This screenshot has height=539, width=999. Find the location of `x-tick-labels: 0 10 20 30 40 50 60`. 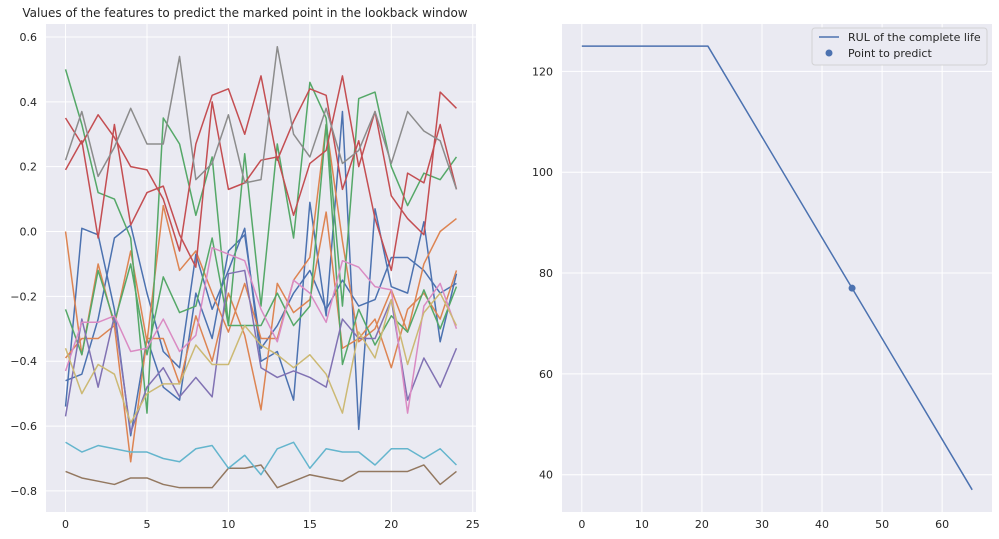

x-tick-labels: 0 10 20 30 40 50 60 is located at coordinates (763, 524).